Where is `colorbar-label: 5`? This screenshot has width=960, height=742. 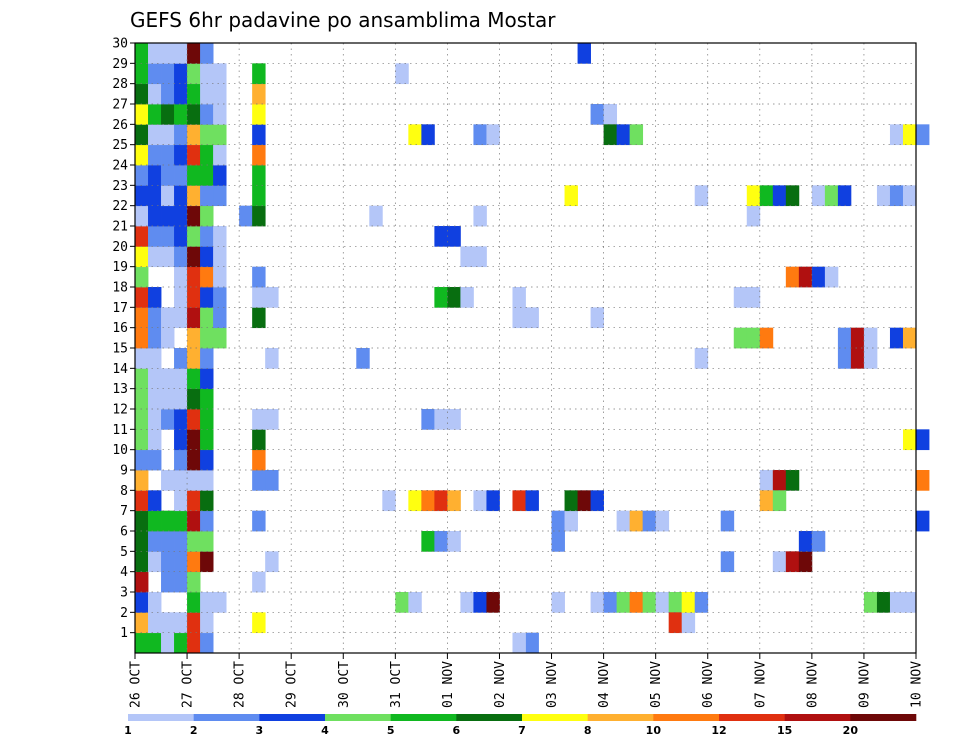
colorbar-label: 5 is located at coordinates (391, 730).